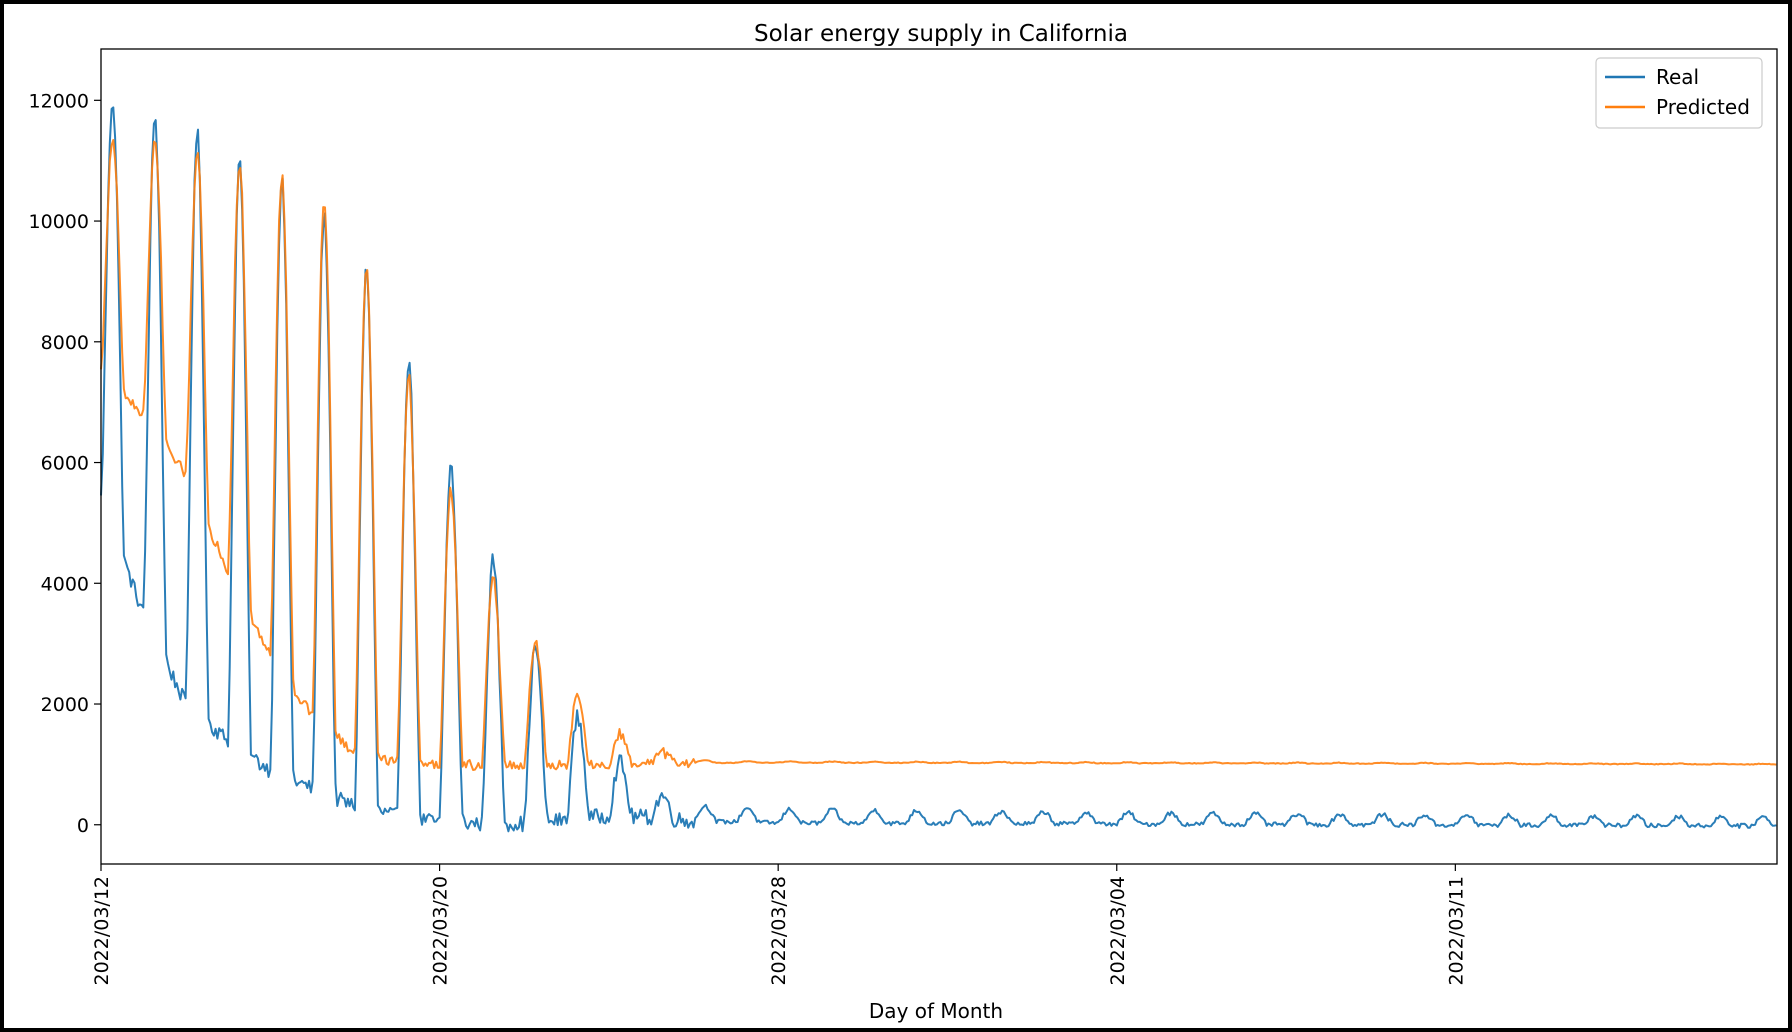 The width and height of the screenshot is (1792, 1032). I want to click on y-axis: 0 2000 4000 6000 8000 10000 12000, so click(65, 463).